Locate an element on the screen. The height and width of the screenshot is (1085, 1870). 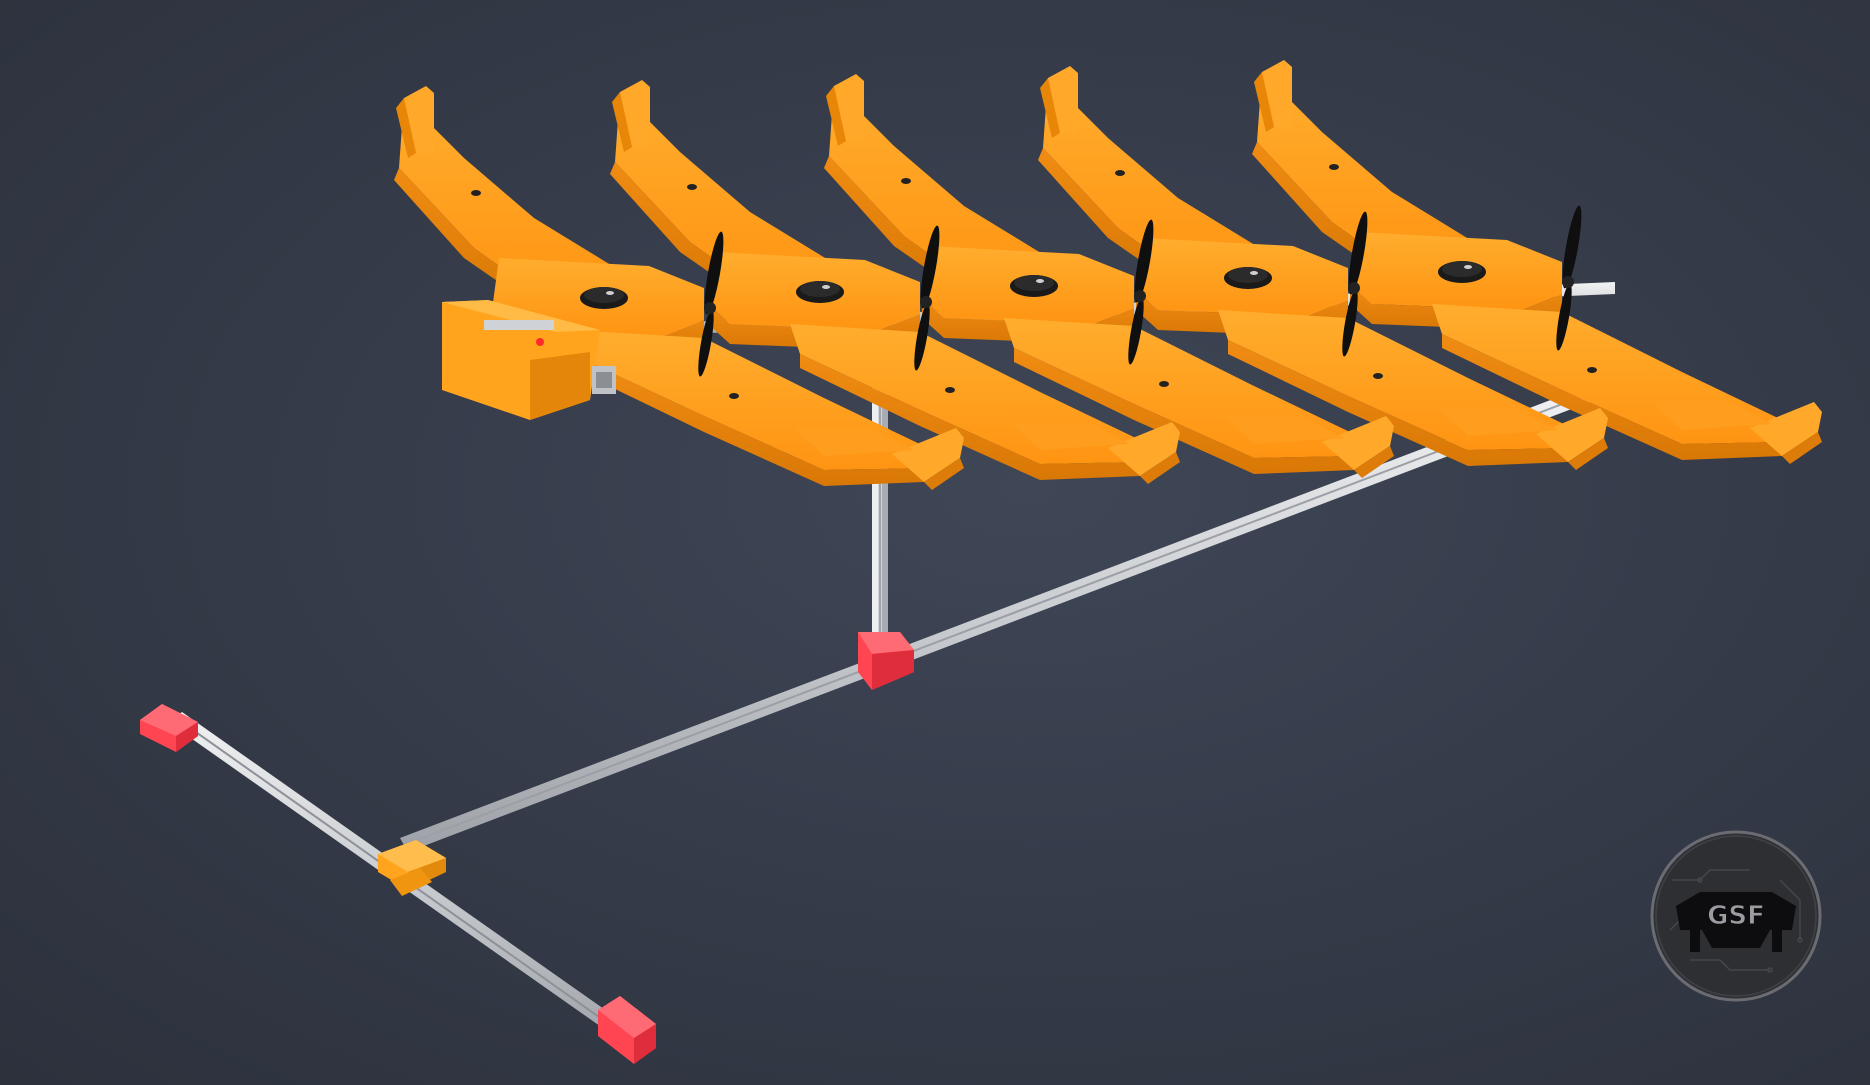
watermark-label: GSF is located at coordinates (1736, 916).